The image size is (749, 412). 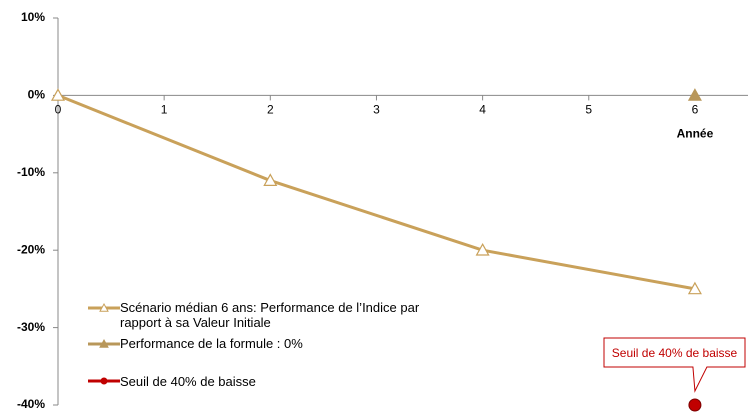 I want to click on annotation: Seuil de 40% de baisse, so click(x=674, y=352).